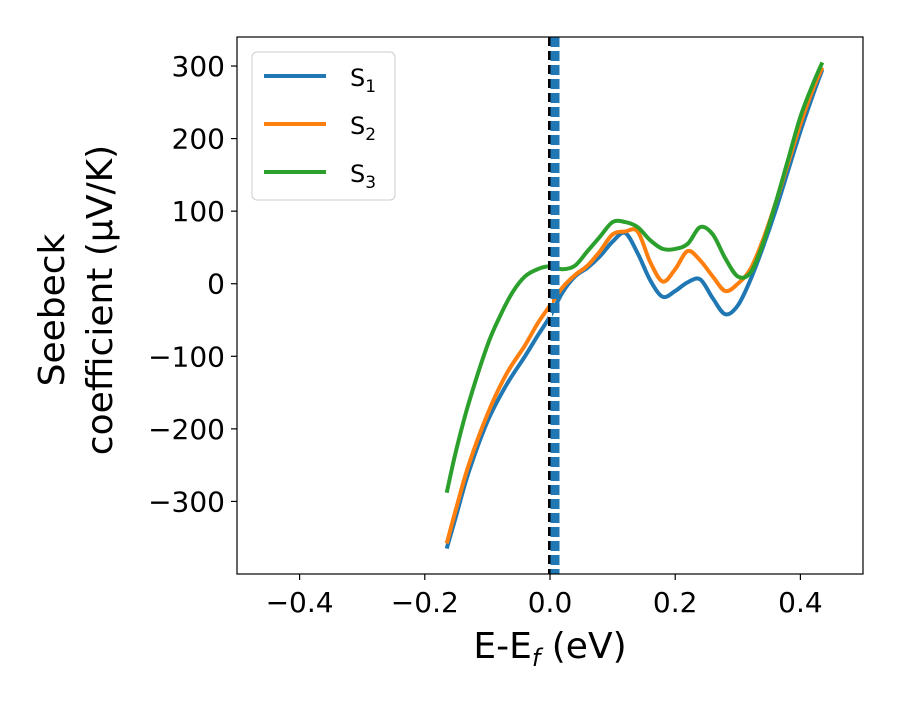 The height and width of the screenshot is (705, 900). I want to click on y-tick-label: −100, so click(186, 356).